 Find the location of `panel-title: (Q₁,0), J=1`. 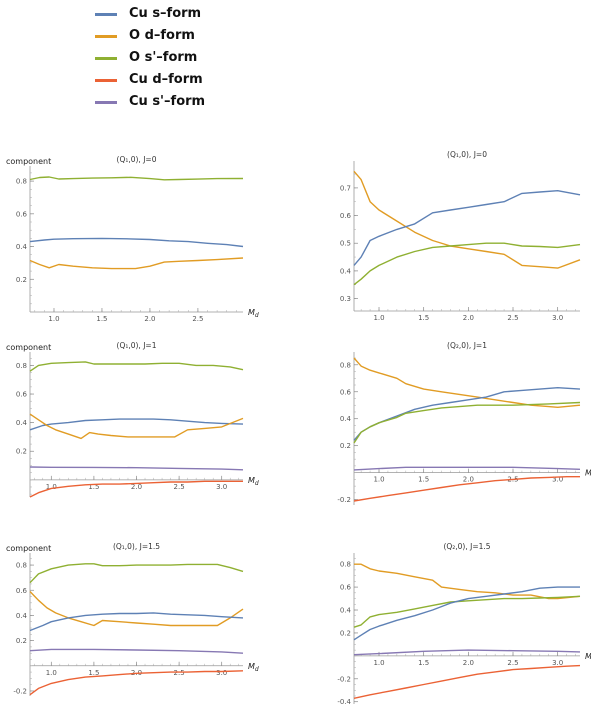

panel-title: (Q₁,0), J=1 is located at coordinates (137, 345).